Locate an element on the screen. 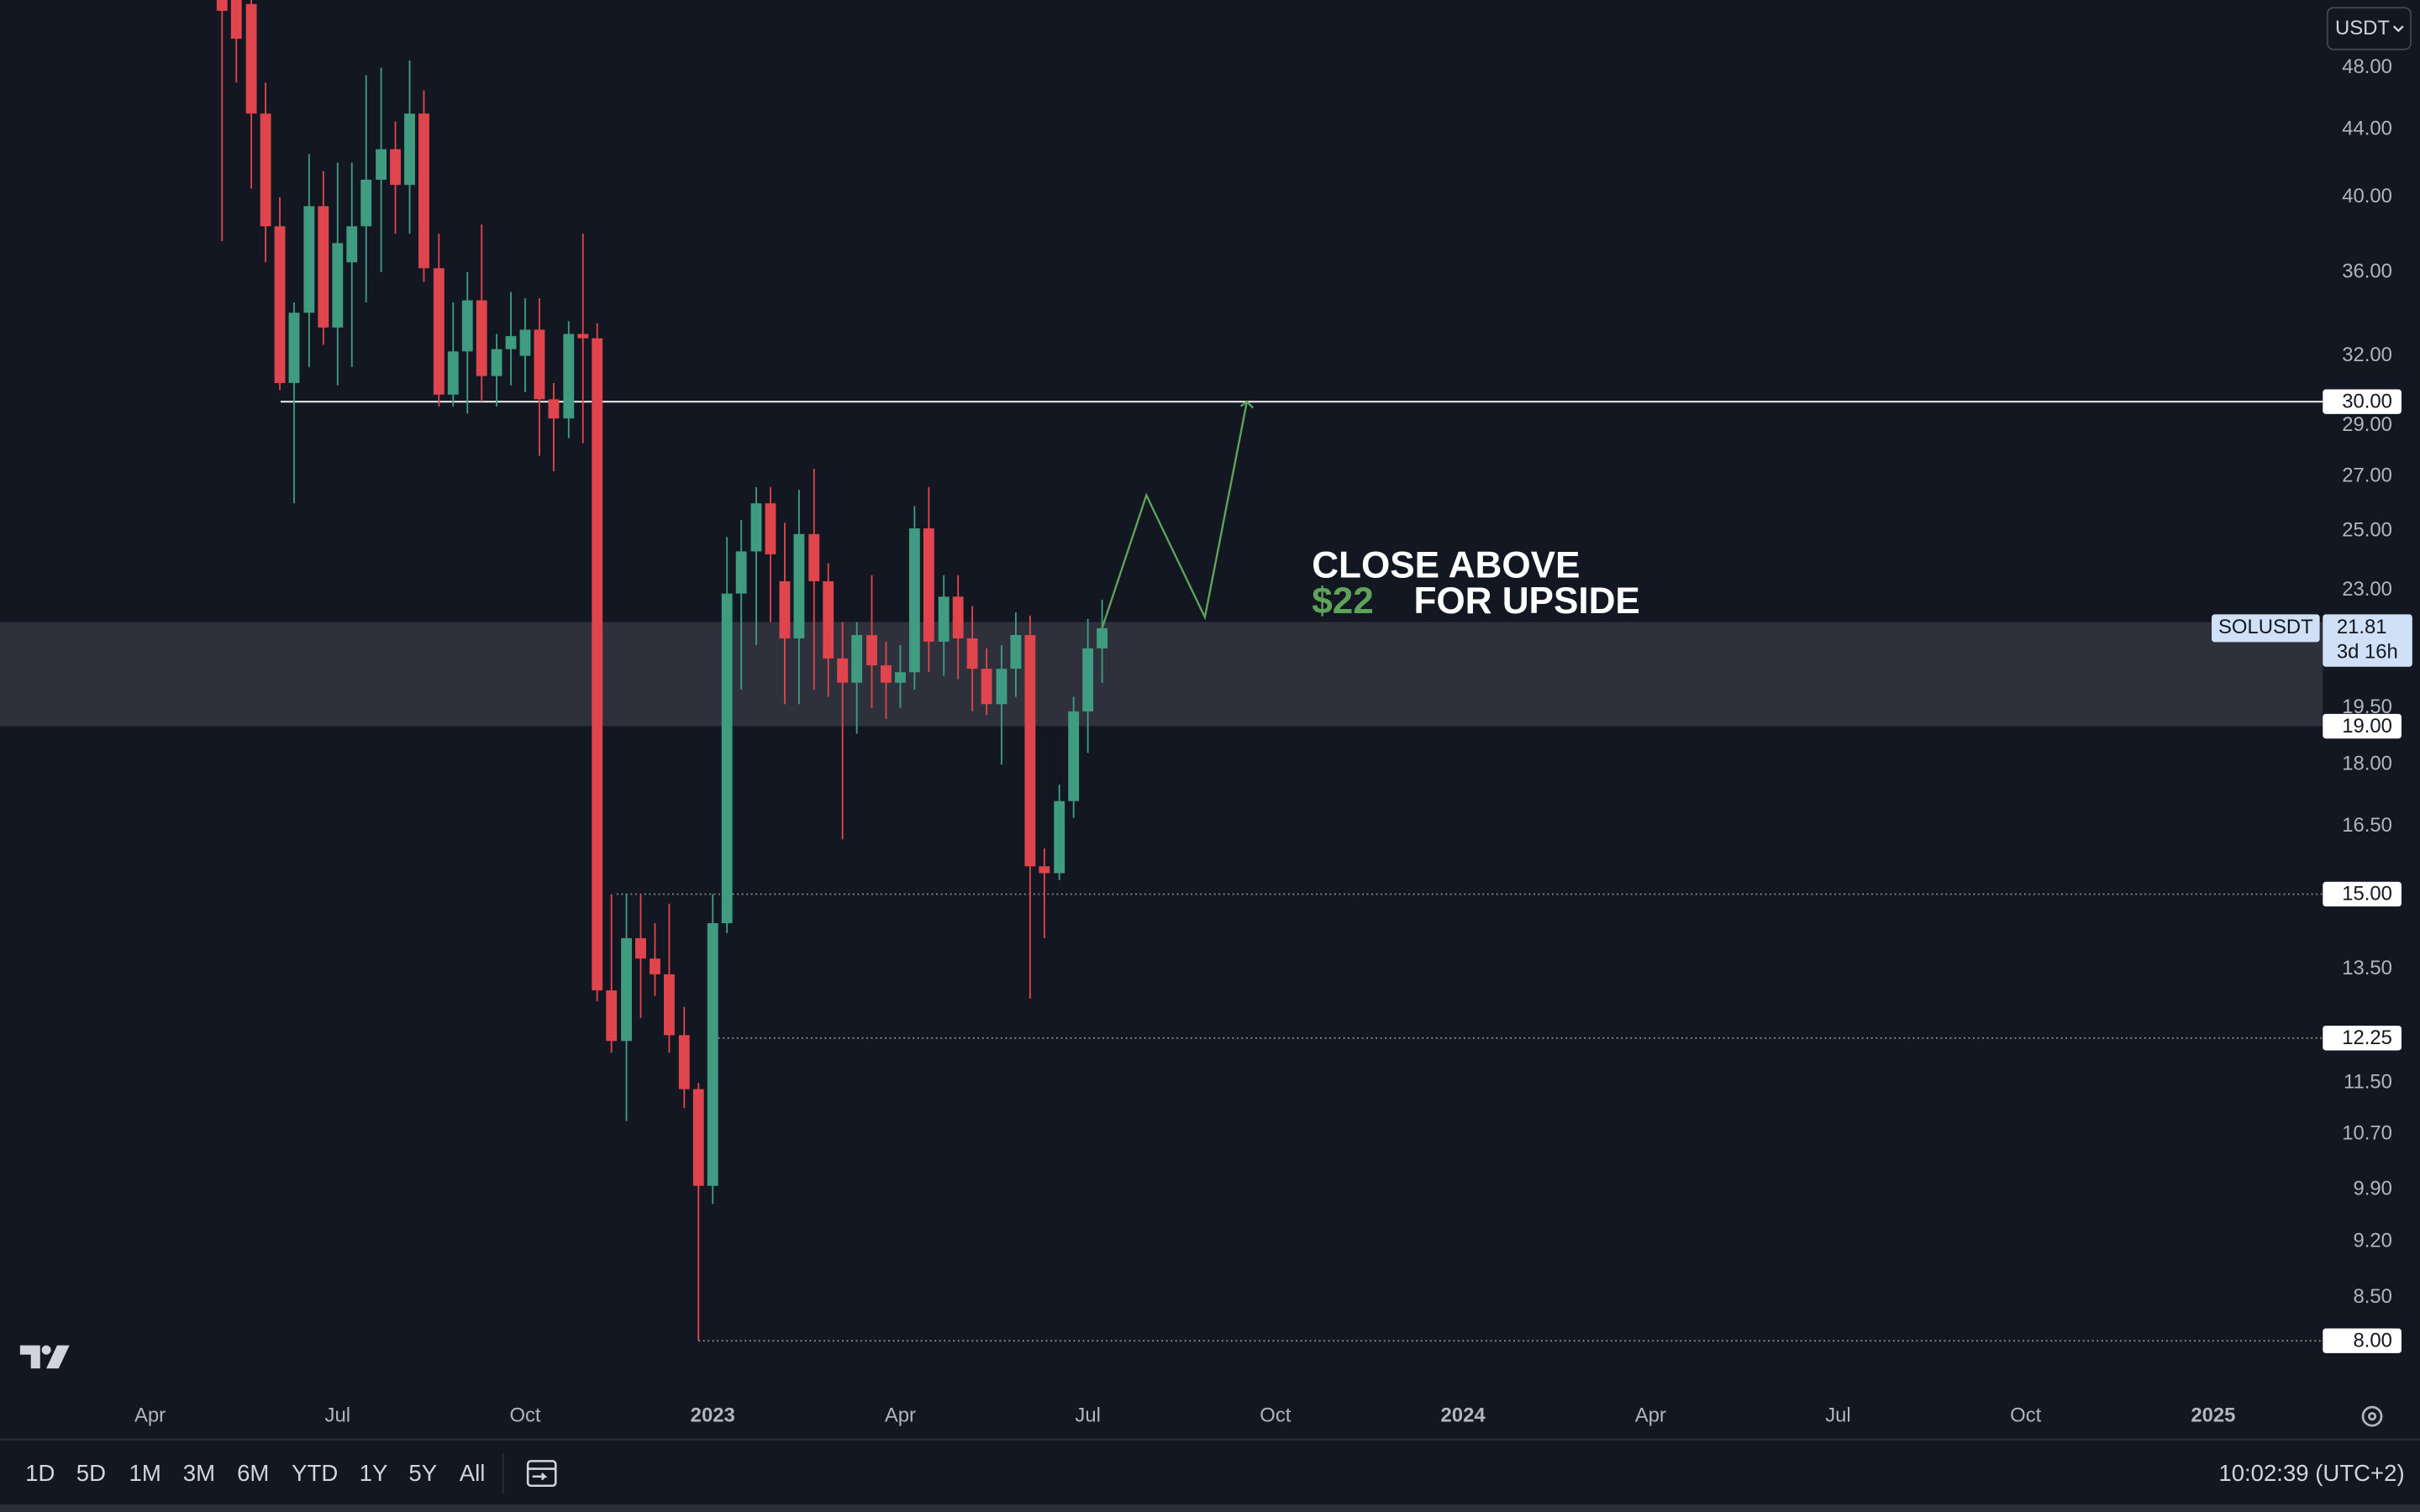  projection-arrowhead is located at coordinates (1247, 404).